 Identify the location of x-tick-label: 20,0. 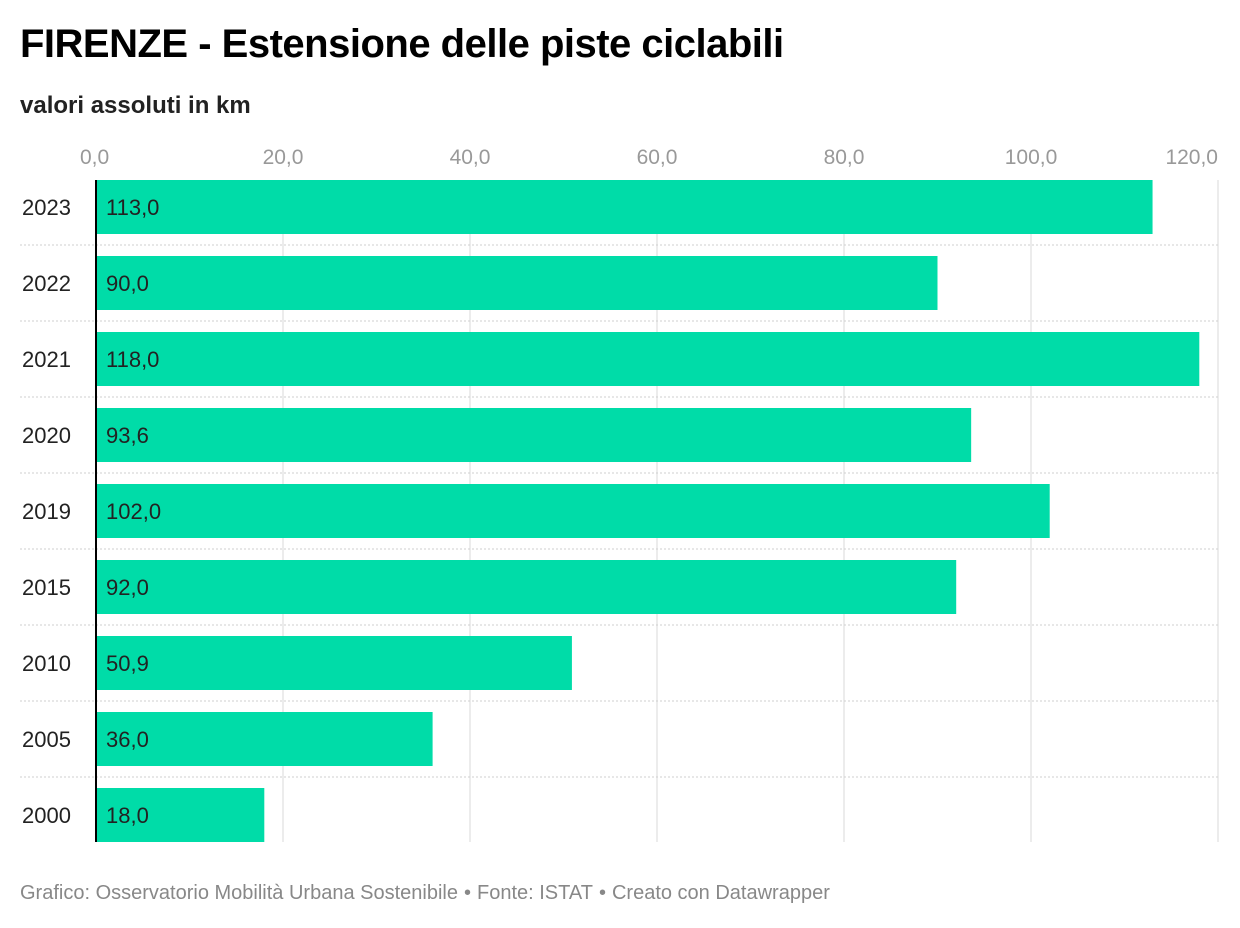
(283, 157).